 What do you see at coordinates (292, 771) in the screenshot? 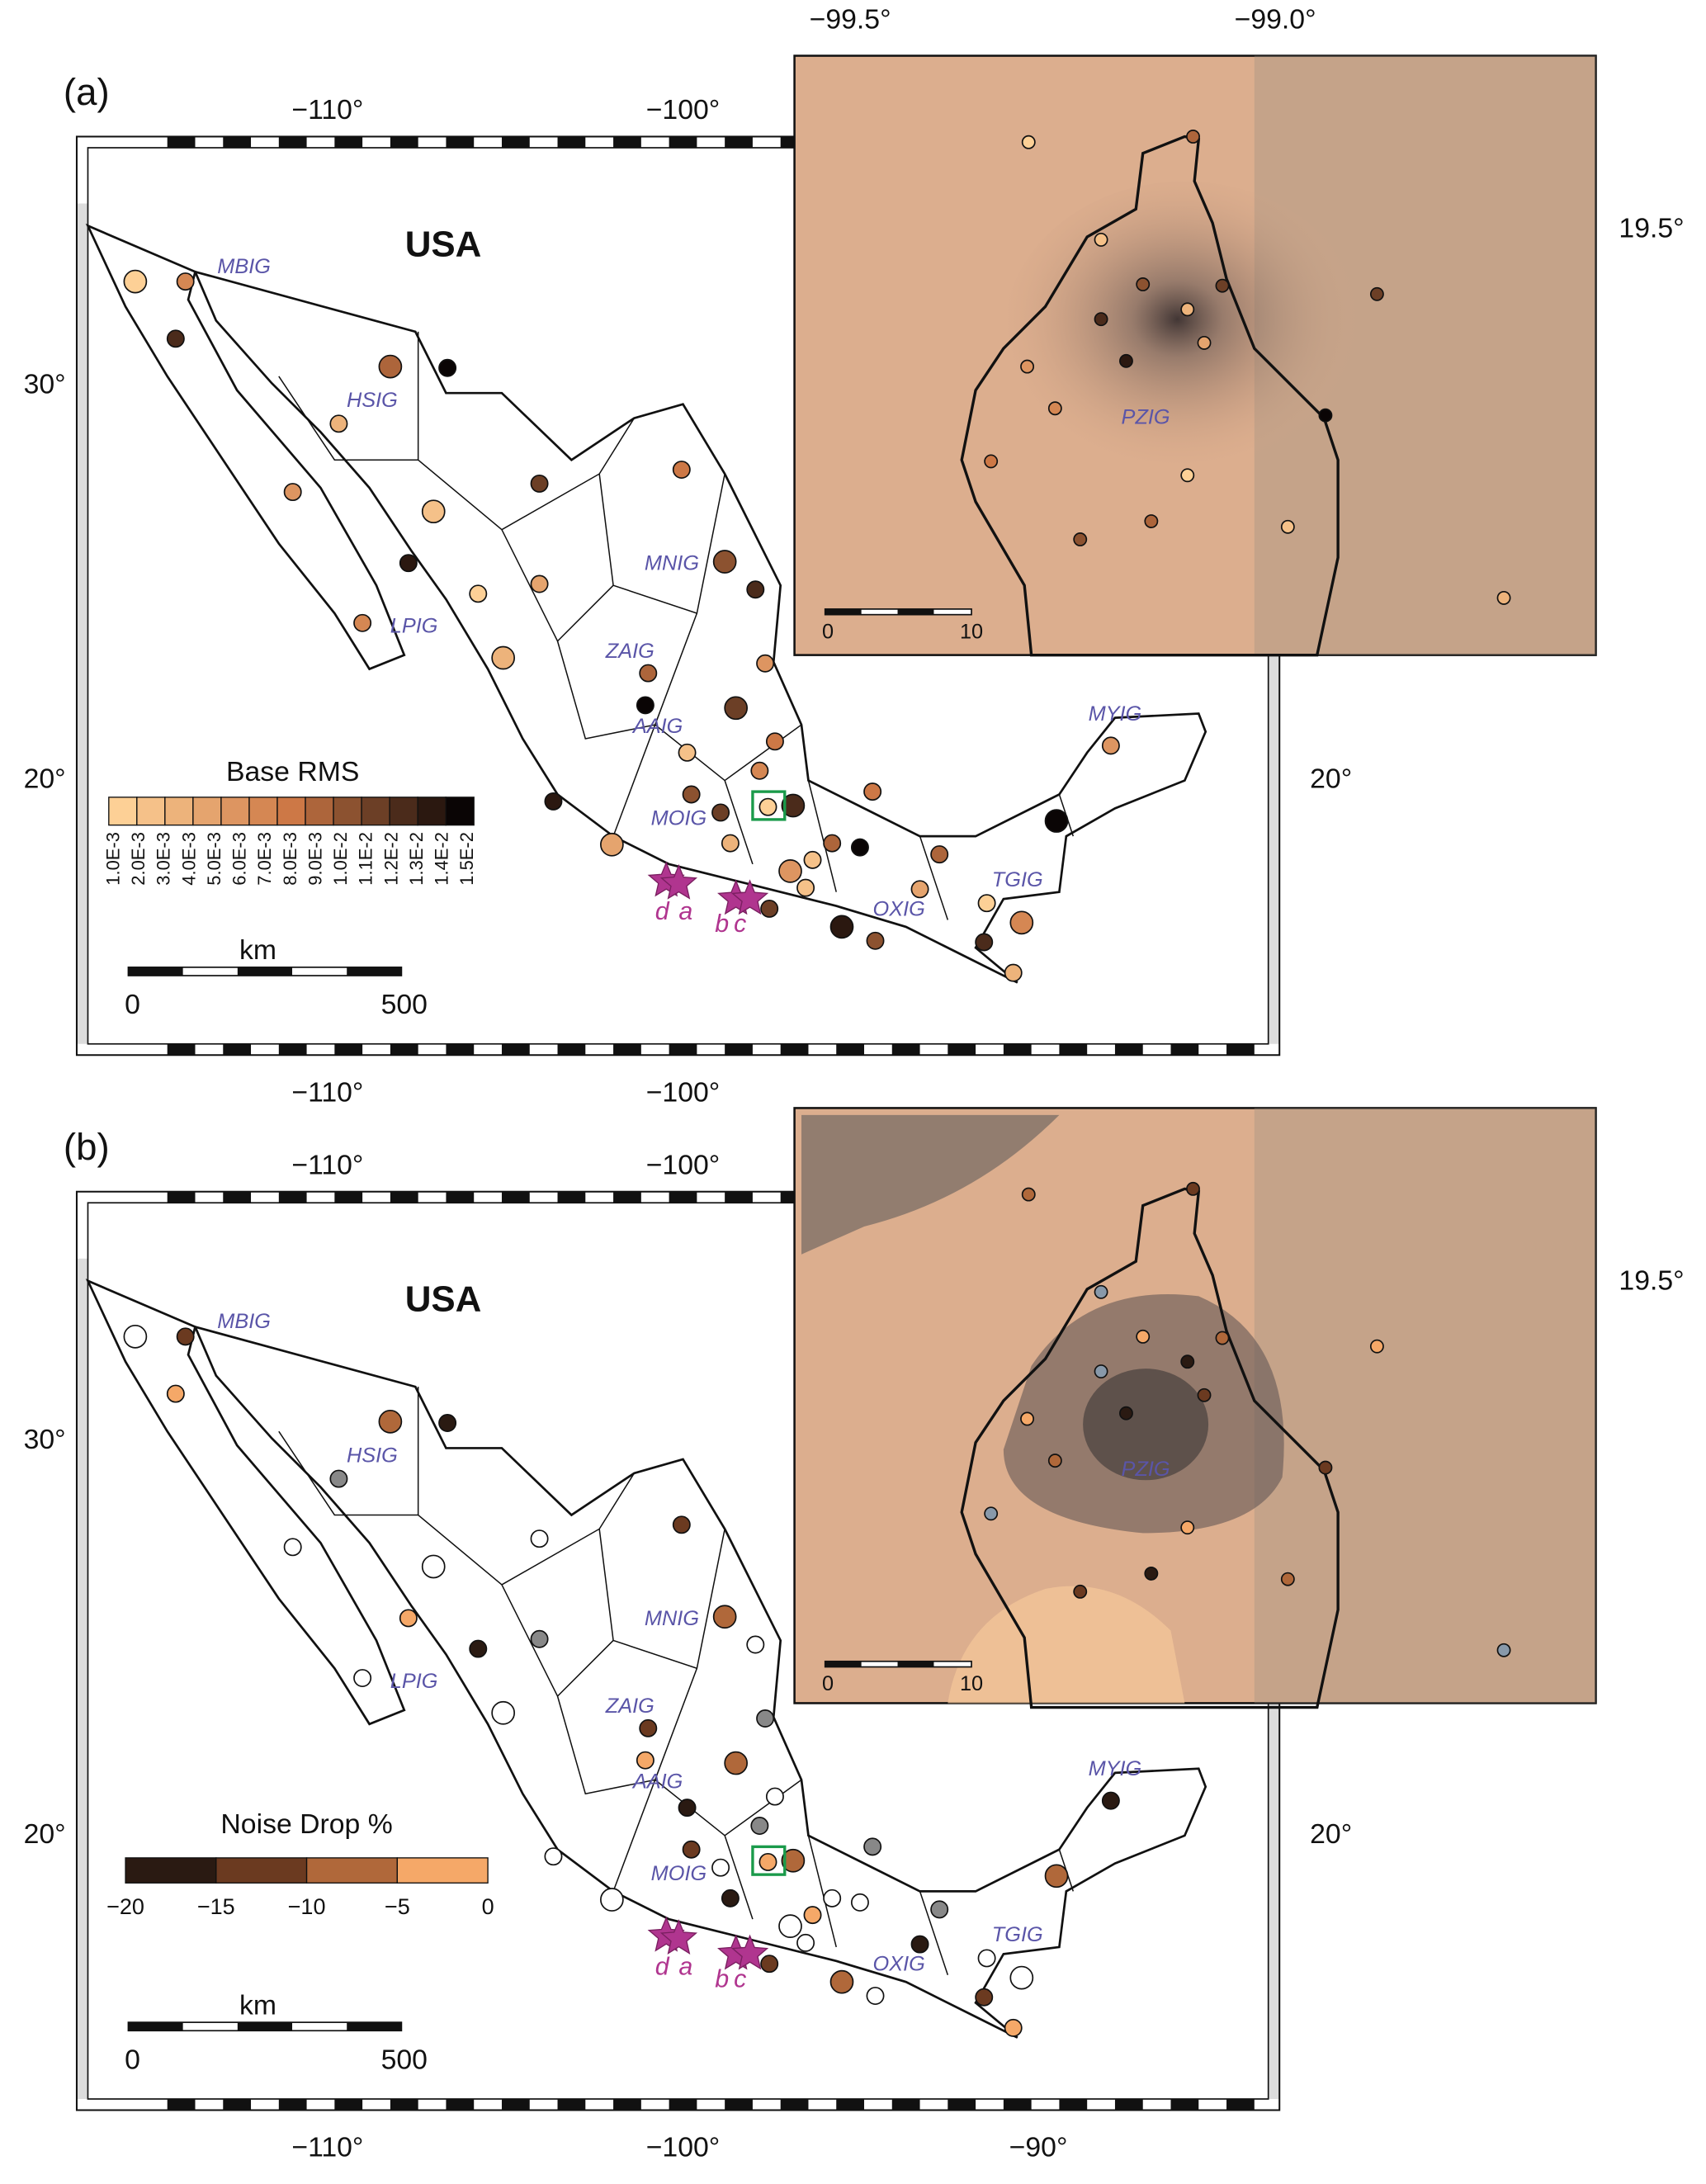
I see `colorbar-title: Base RMS` at bounding box center [292, 771].